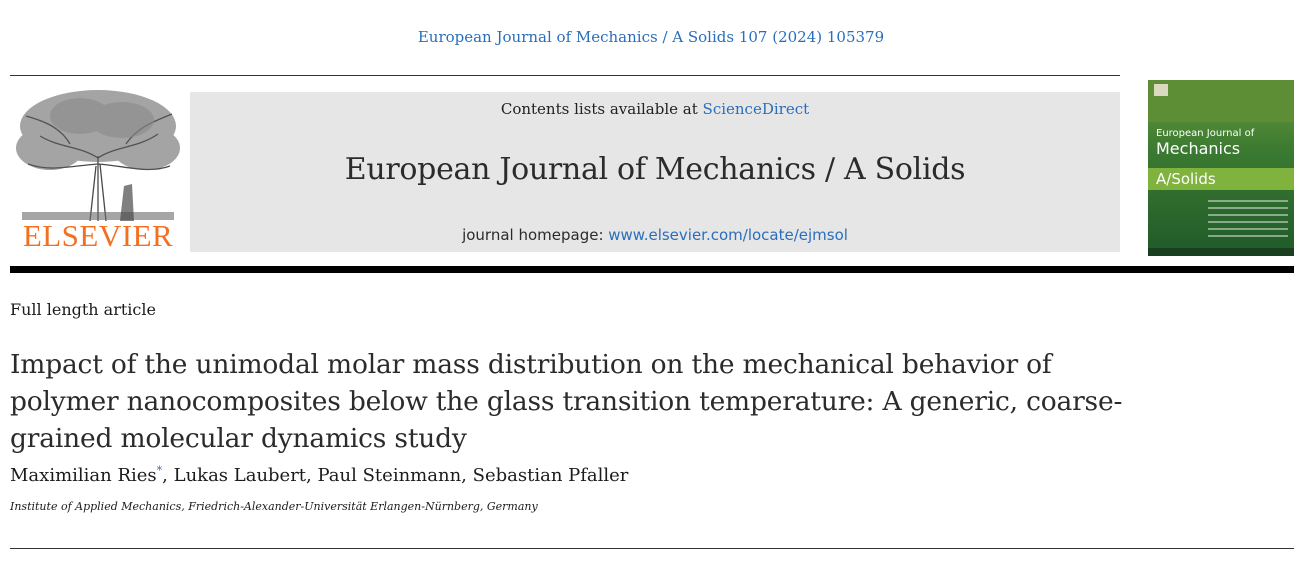  Describe the element at coordinates (601, 109) in the screenshot. I see `contents-prefix: Contents lists available at` at that location.